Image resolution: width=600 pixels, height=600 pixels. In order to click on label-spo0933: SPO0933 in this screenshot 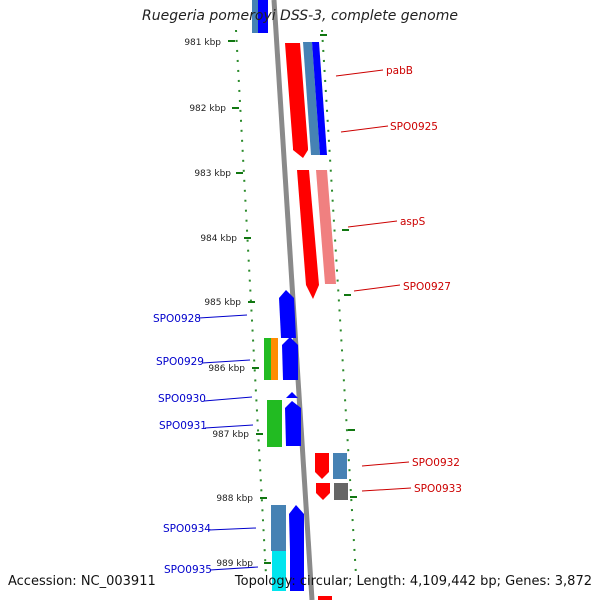, I will do `click(438, 489)`.